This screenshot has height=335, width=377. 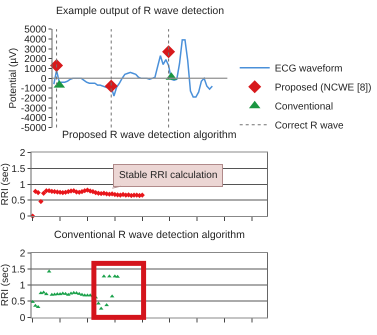 I want to click on y-tick-label: -4000, so click(x=33, y=118).